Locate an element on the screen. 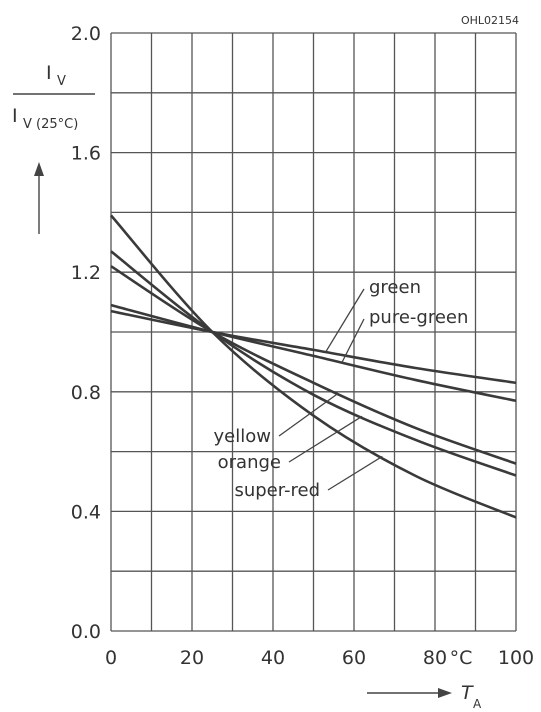 This screenshot has height=712, width=541. series-labels: green pure-green yellow orange super-red is located at coordinates (341, 389).